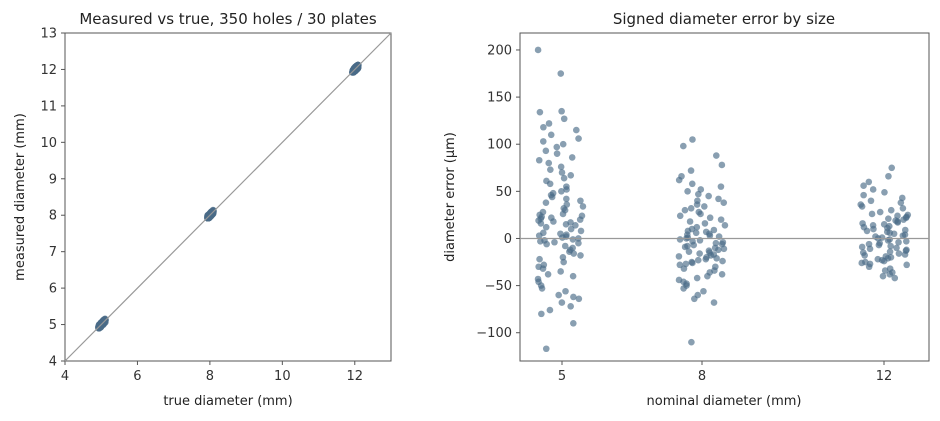 The width and height of the screenshot is (940, 421). What do you see at coordinates (725, 372) in the screenshot?
I see `chart2-x-ticks: 5 8 12` at bounding box center [725, 372].